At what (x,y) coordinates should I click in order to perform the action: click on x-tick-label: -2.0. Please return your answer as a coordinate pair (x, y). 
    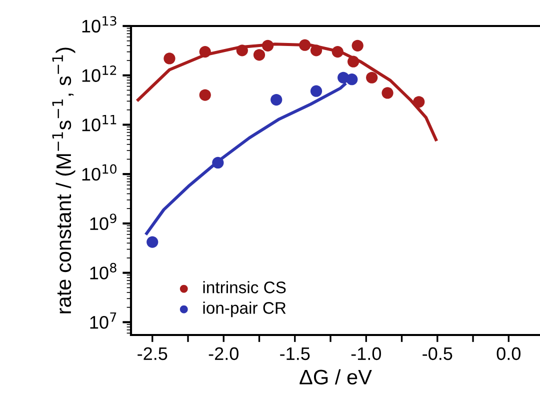
    Looking at the image, I should click on (223, 353).